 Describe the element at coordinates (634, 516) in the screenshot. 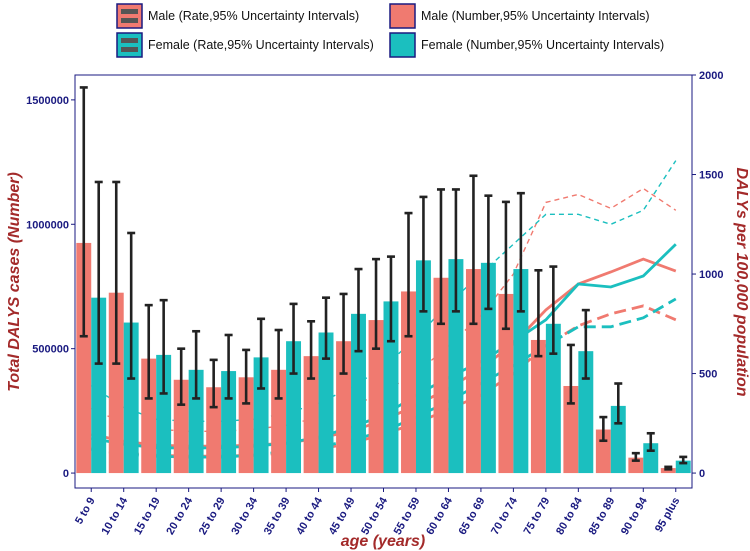

I see `x-tick-label: 90 to 94` at that location.